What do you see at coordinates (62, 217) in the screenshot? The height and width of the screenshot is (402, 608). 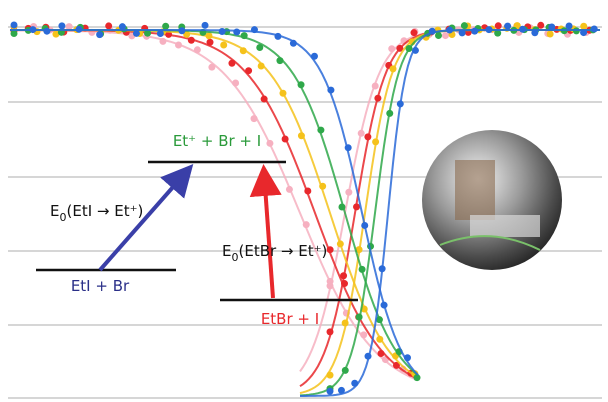 I see `subscript: 0` at bounding box center [62, 217].